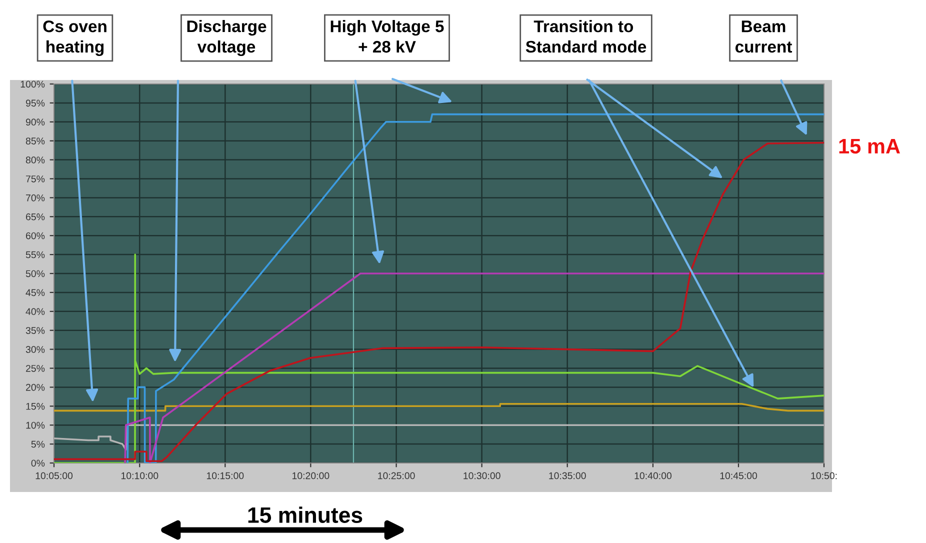  Describe the element at coordinates (305, 514) in the screenshot. I see `text: 15 minutes` at that location.